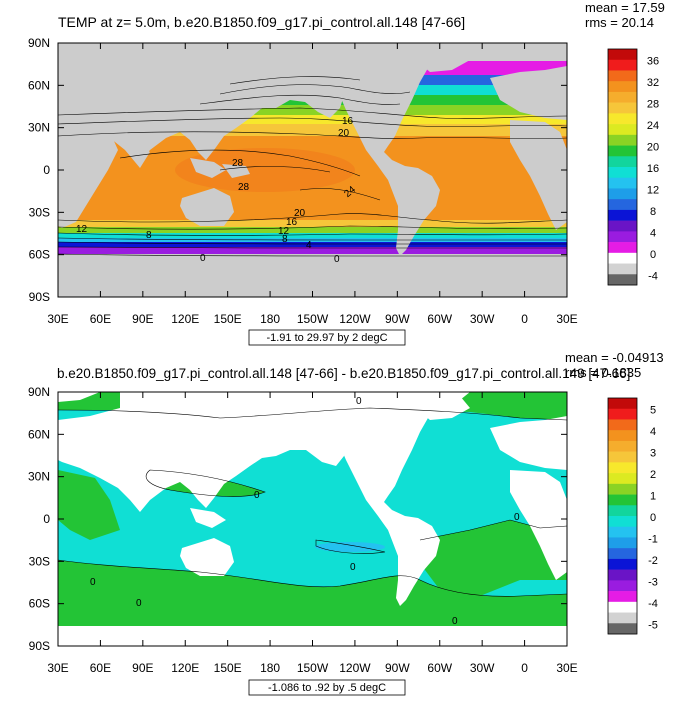  I want to click on colorbar-label: -1, so click(653, 539).